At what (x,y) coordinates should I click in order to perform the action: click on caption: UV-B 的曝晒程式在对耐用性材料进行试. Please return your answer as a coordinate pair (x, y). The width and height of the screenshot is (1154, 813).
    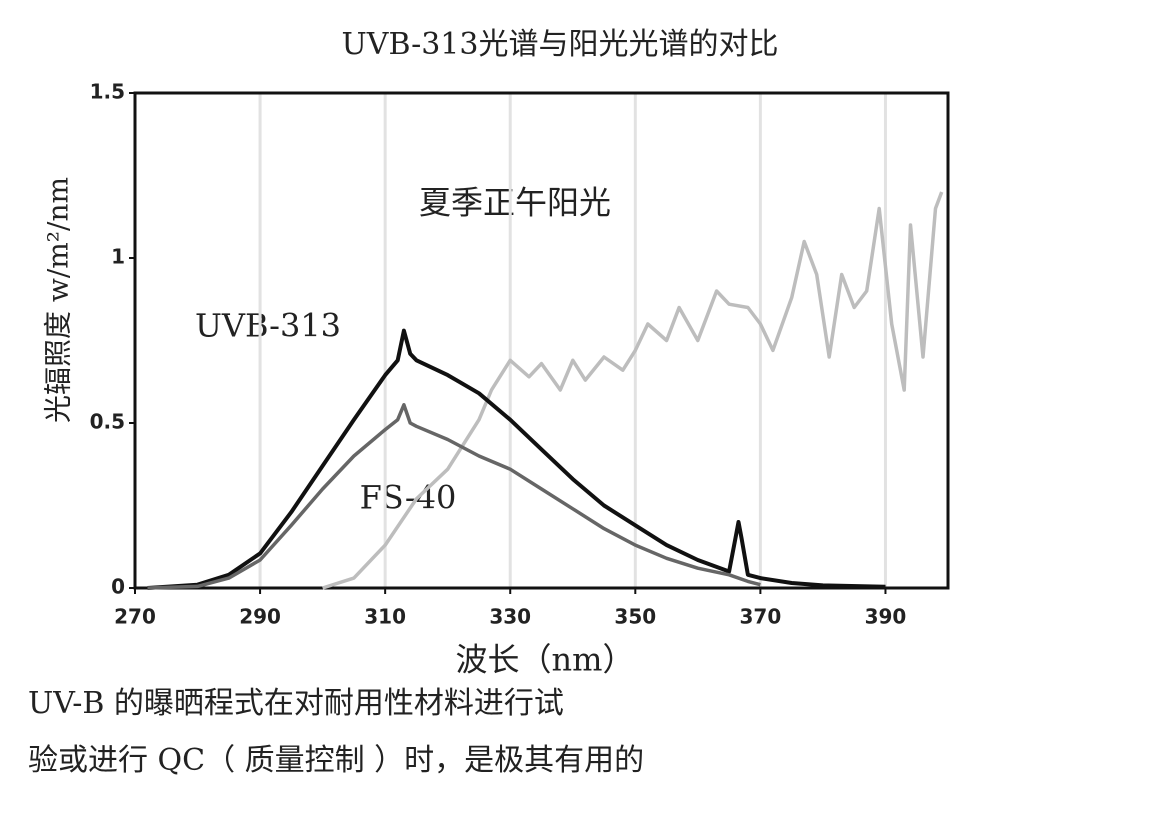
    Looking at the image, I should click on (296, 703).